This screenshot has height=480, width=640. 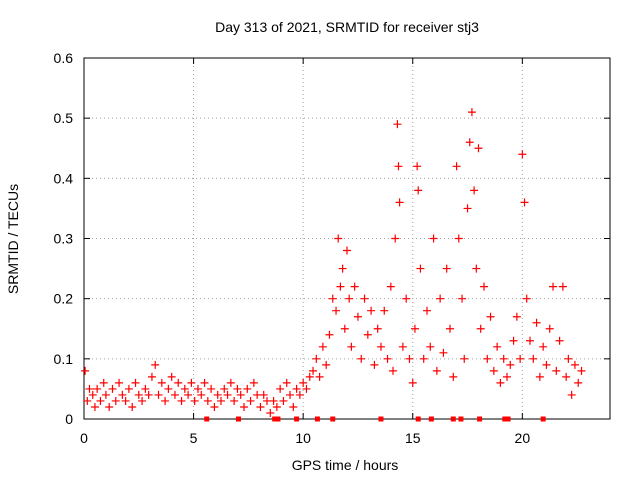 What do you see at coordinates (64, 178) in the screenshot?
I see `y-tick-label: 0.4` at bounding box center [64, 178].